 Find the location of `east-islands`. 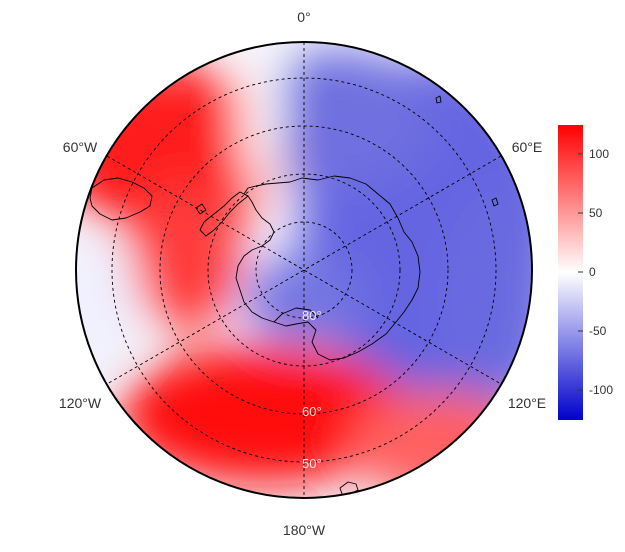

east-islands is located at coordinates (467, 151).